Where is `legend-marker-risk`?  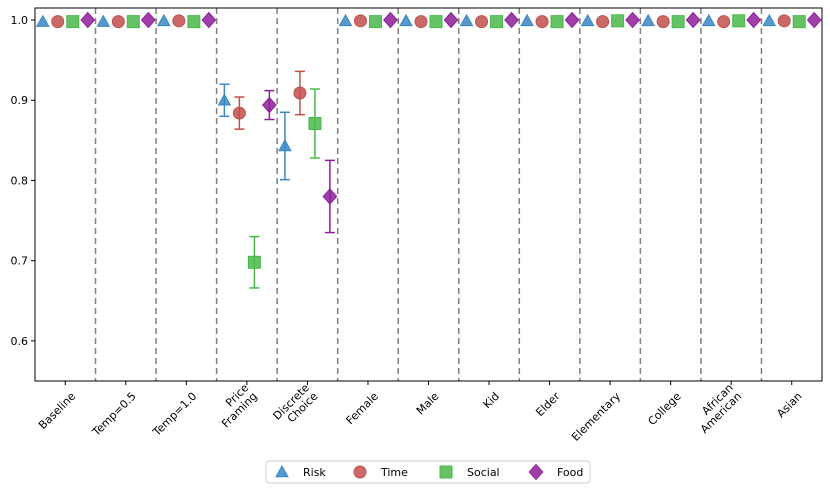
legend-marker-risk is located at coordinates (282, 471).